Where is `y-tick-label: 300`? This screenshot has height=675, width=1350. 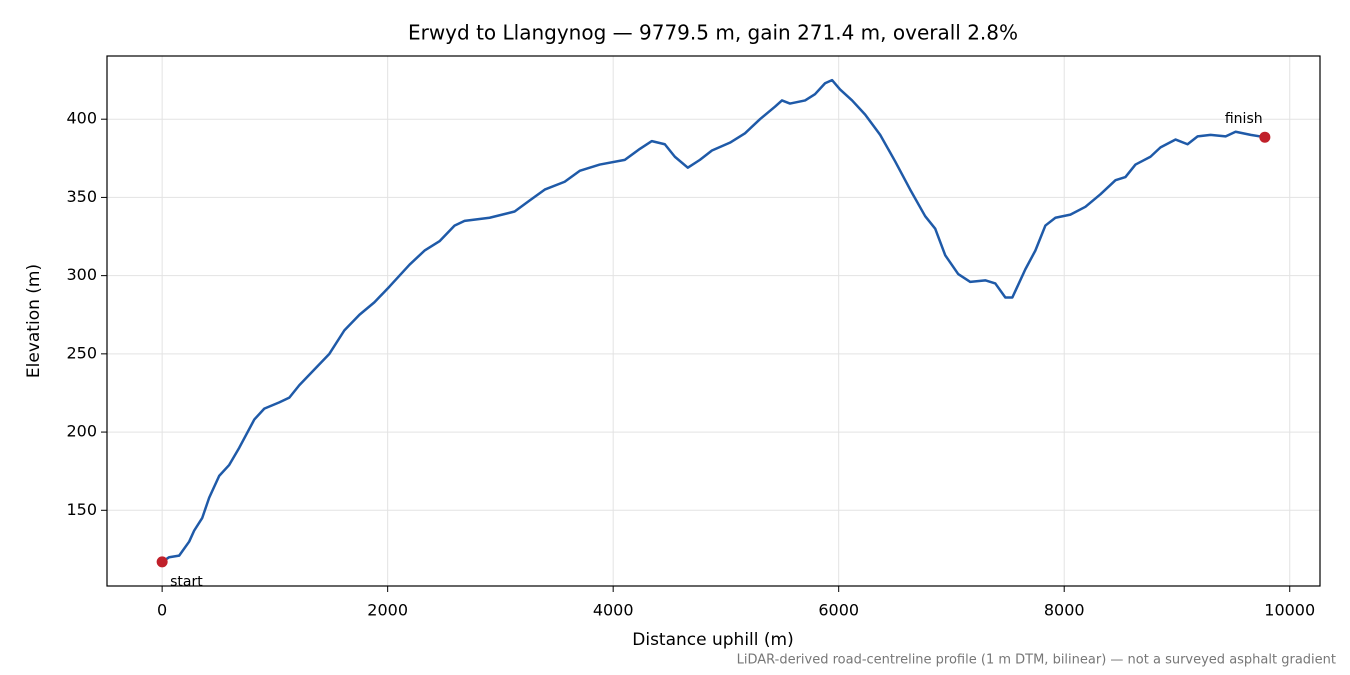 y-tick-label: 300 is located at coordinates (81, 274).